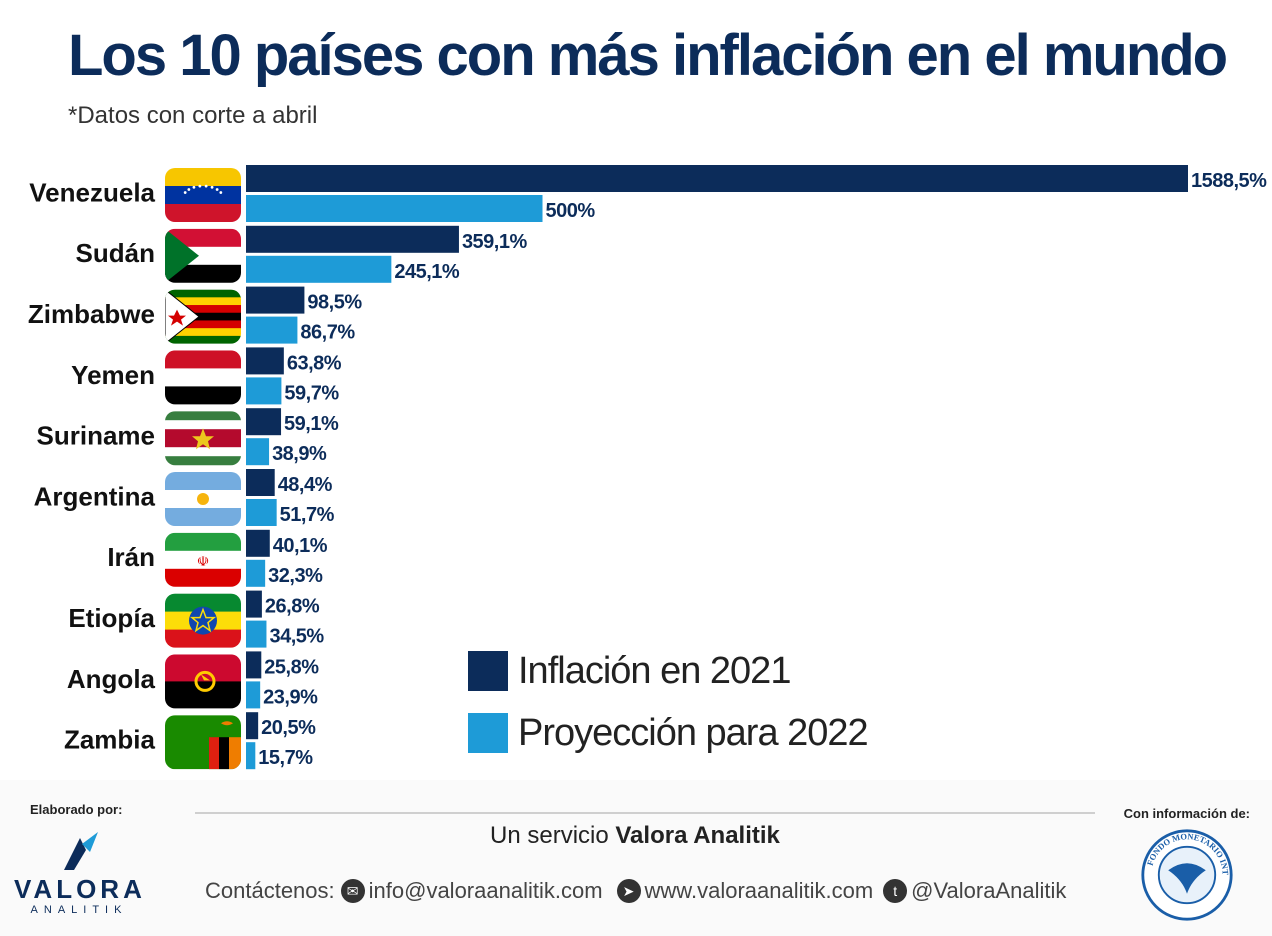 The height and width of the screenshot is (936, 1272). I want to click on bar-yemen-2022, so click(264, 391).